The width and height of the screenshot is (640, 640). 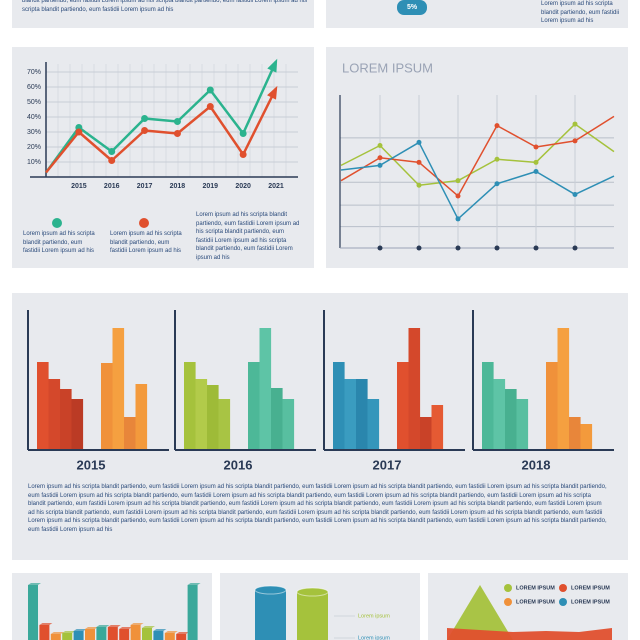 I want to click on x-tick-label: 2016, so click(x=112, y=186).